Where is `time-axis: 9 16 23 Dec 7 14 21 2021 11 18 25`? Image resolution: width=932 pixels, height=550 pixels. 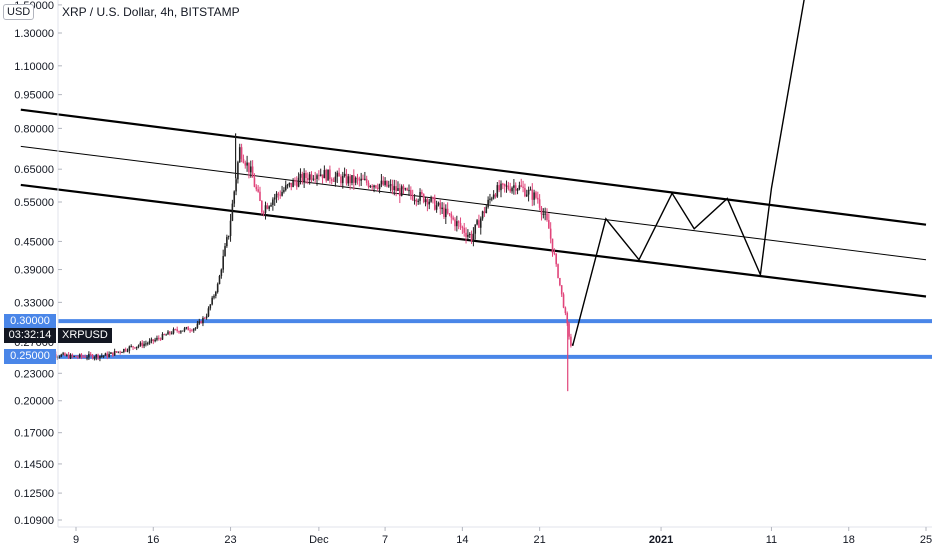 time-axis: 9 16 23 Dec 7 14 21 2021 11 18 25 is located at coordinates (502, 536).